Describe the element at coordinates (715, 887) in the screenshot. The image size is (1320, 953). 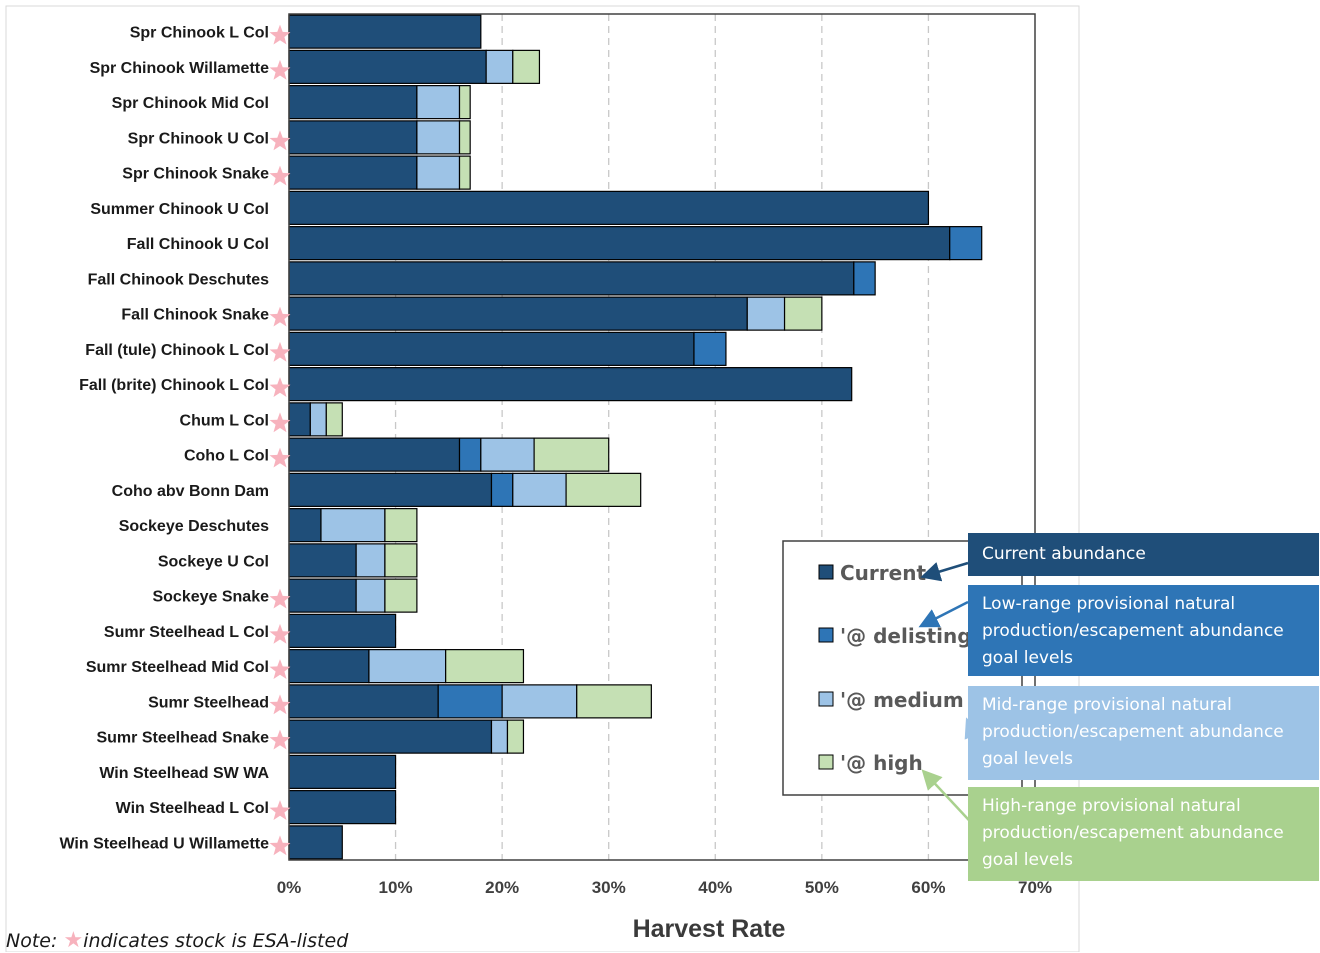
I see `x-tick-label: 40%` at that location.